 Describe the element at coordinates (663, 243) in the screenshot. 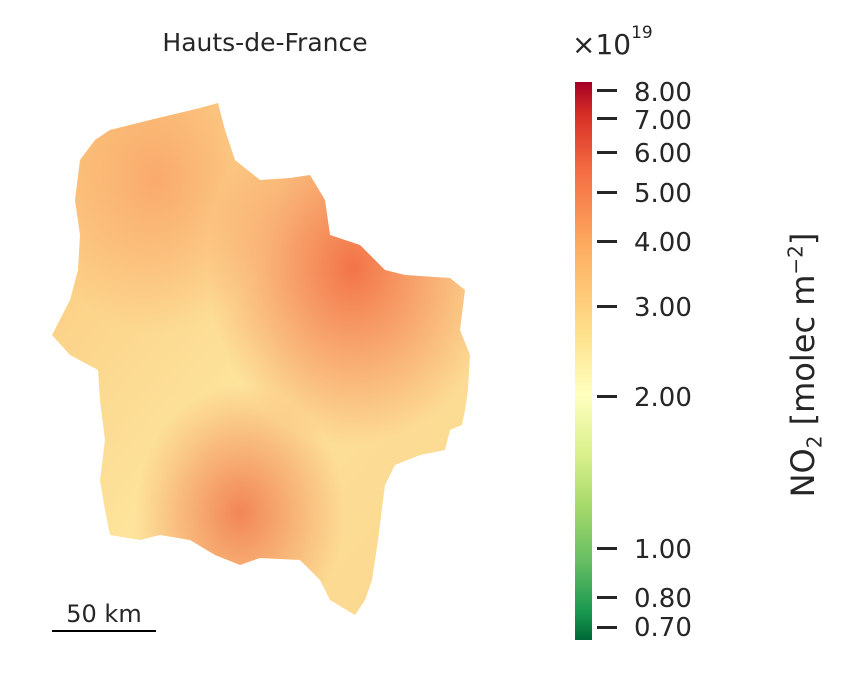

I see `colorbar-tick-label: 4.00` at that location.